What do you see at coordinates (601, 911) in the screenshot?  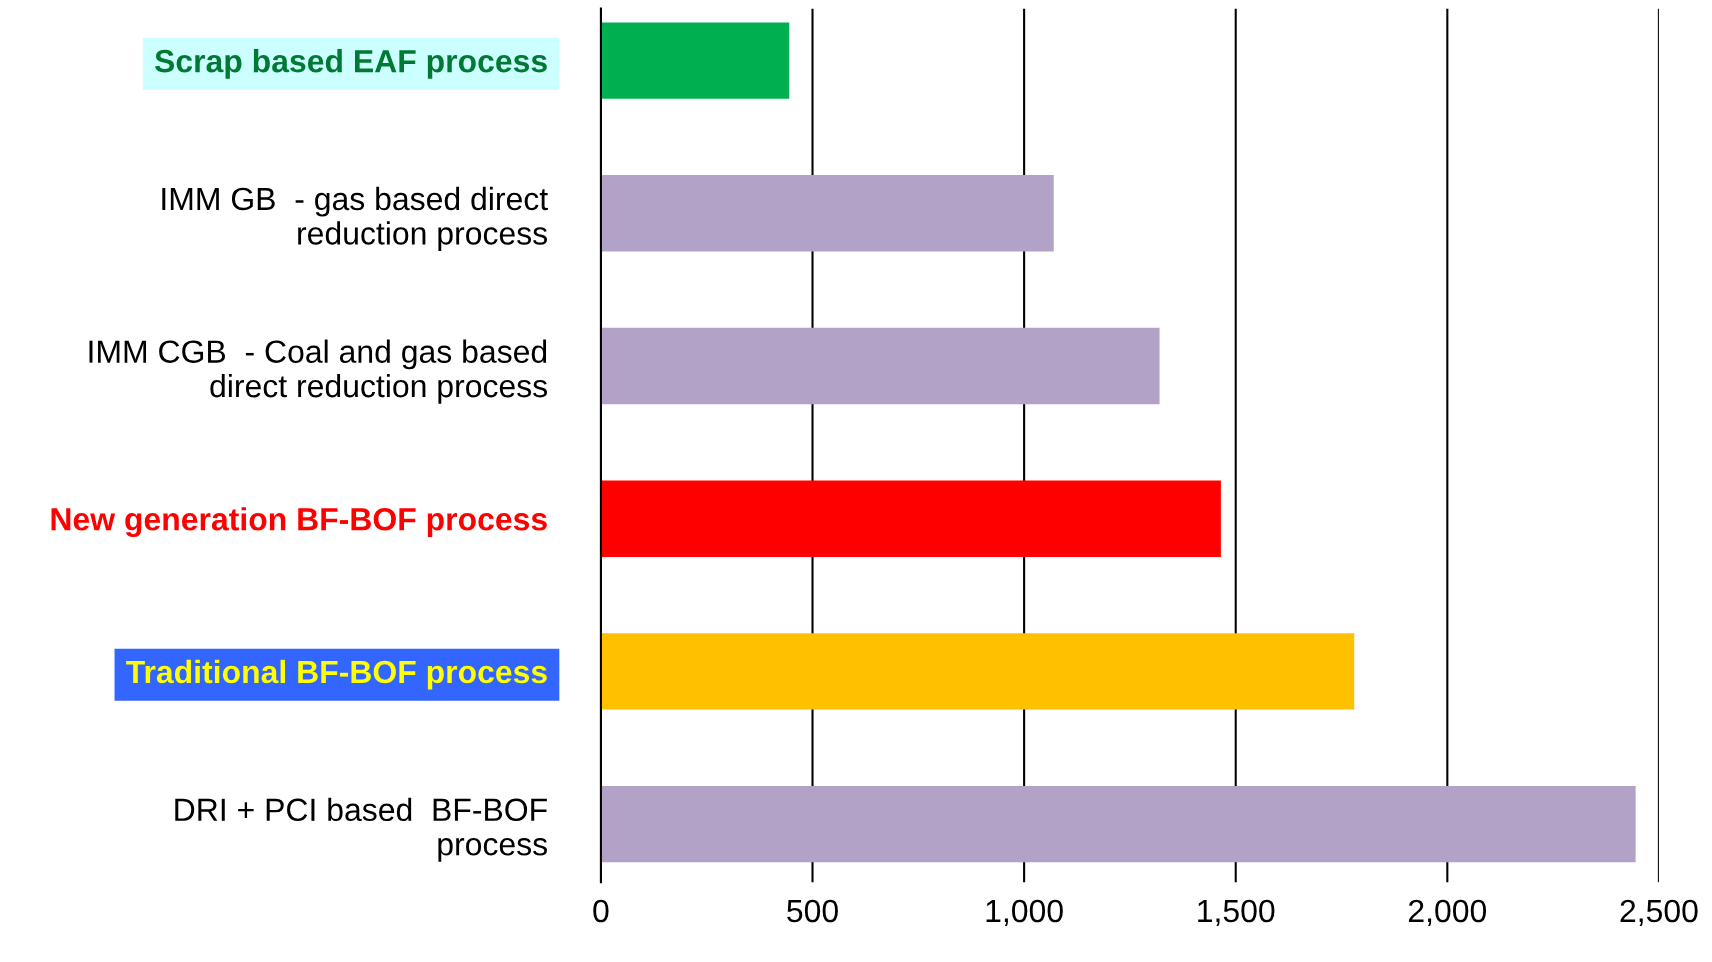 I see `x-tick-label: 0` at bounding box center [601, 911].